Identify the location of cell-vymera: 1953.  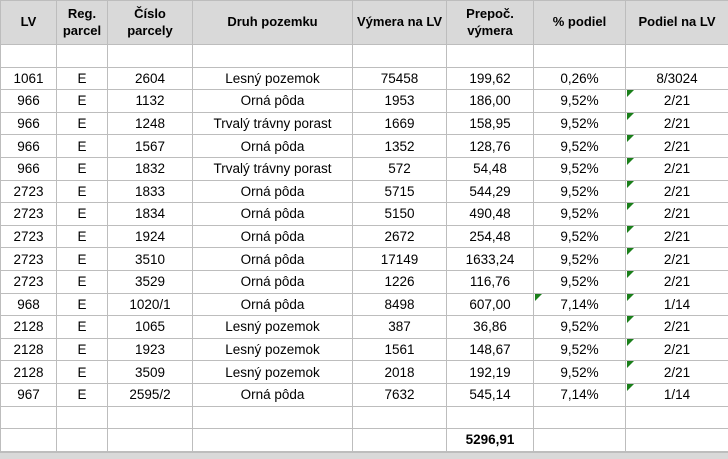
(400, 101).